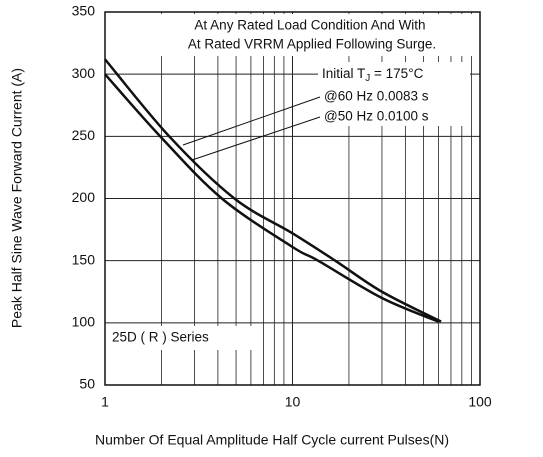 This screenshot has height=457, width=543. I want to click on annotation: 25D ( R ) Series, so click(160, 337).